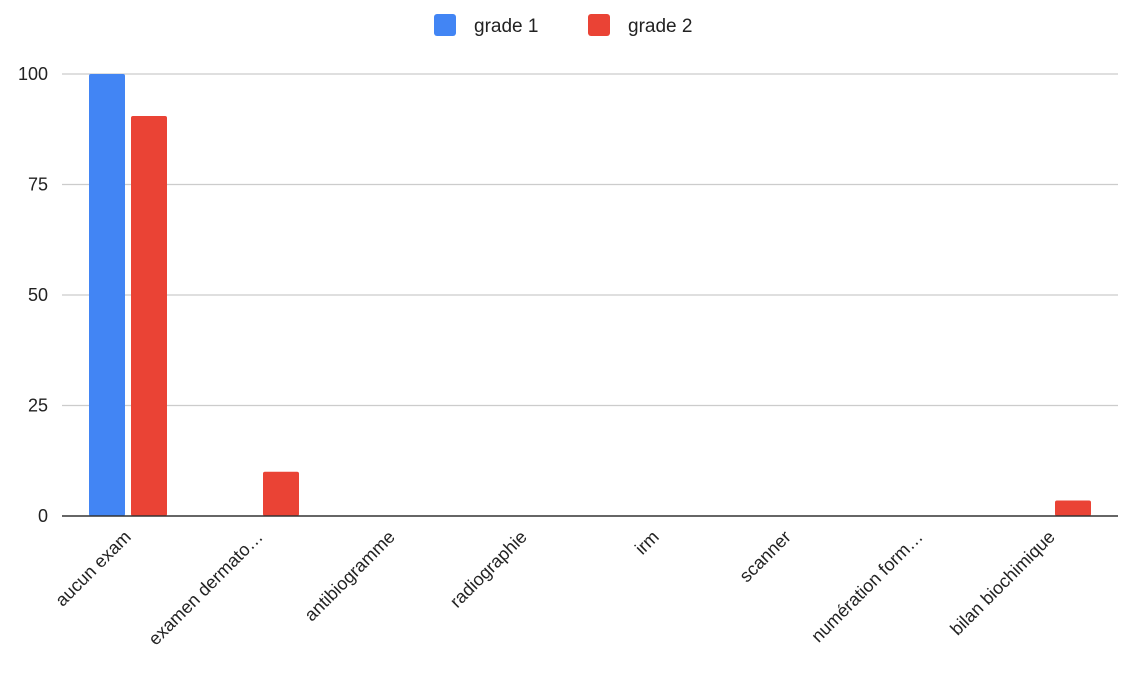 This screenshot has height=684, width=1131. What do you see at coordinates (488, 569) in the screenshot?
I see `x-tick-label: radiographie` at bounding box center [488, 569].